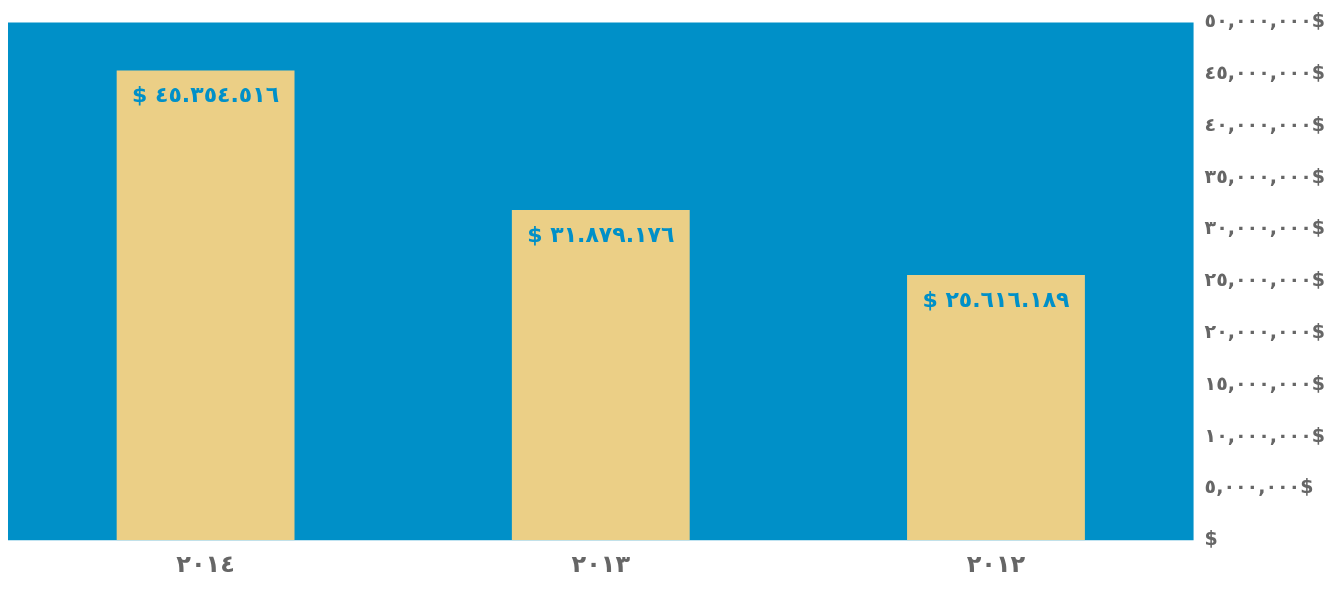 The width and height of the screenshot is (1336, 591). Describe the element at coordinates (205, 563) in the screenshot. I see `x-tick-label: ٢٠١٤` at that location.